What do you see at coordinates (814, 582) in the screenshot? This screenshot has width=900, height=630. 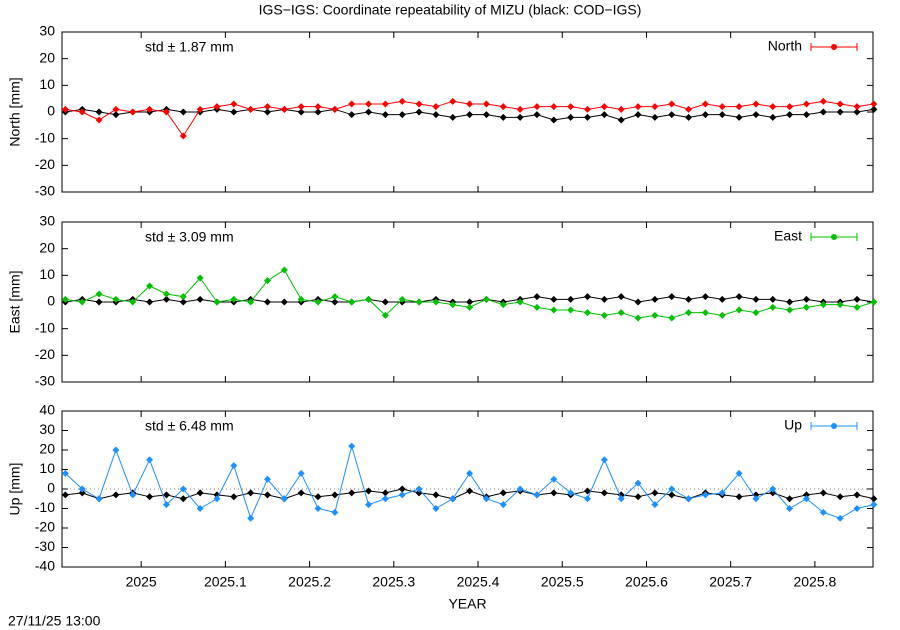 I see `x-tick-label: 2025.8` at bounding box center [814, 582].